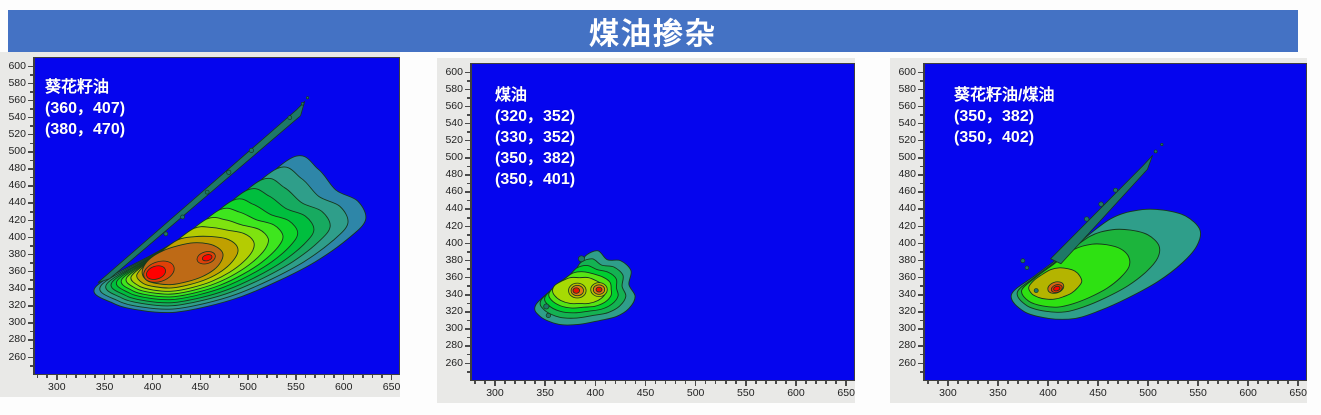  I want to click on y-tick-label: 540, so click(907, 122).